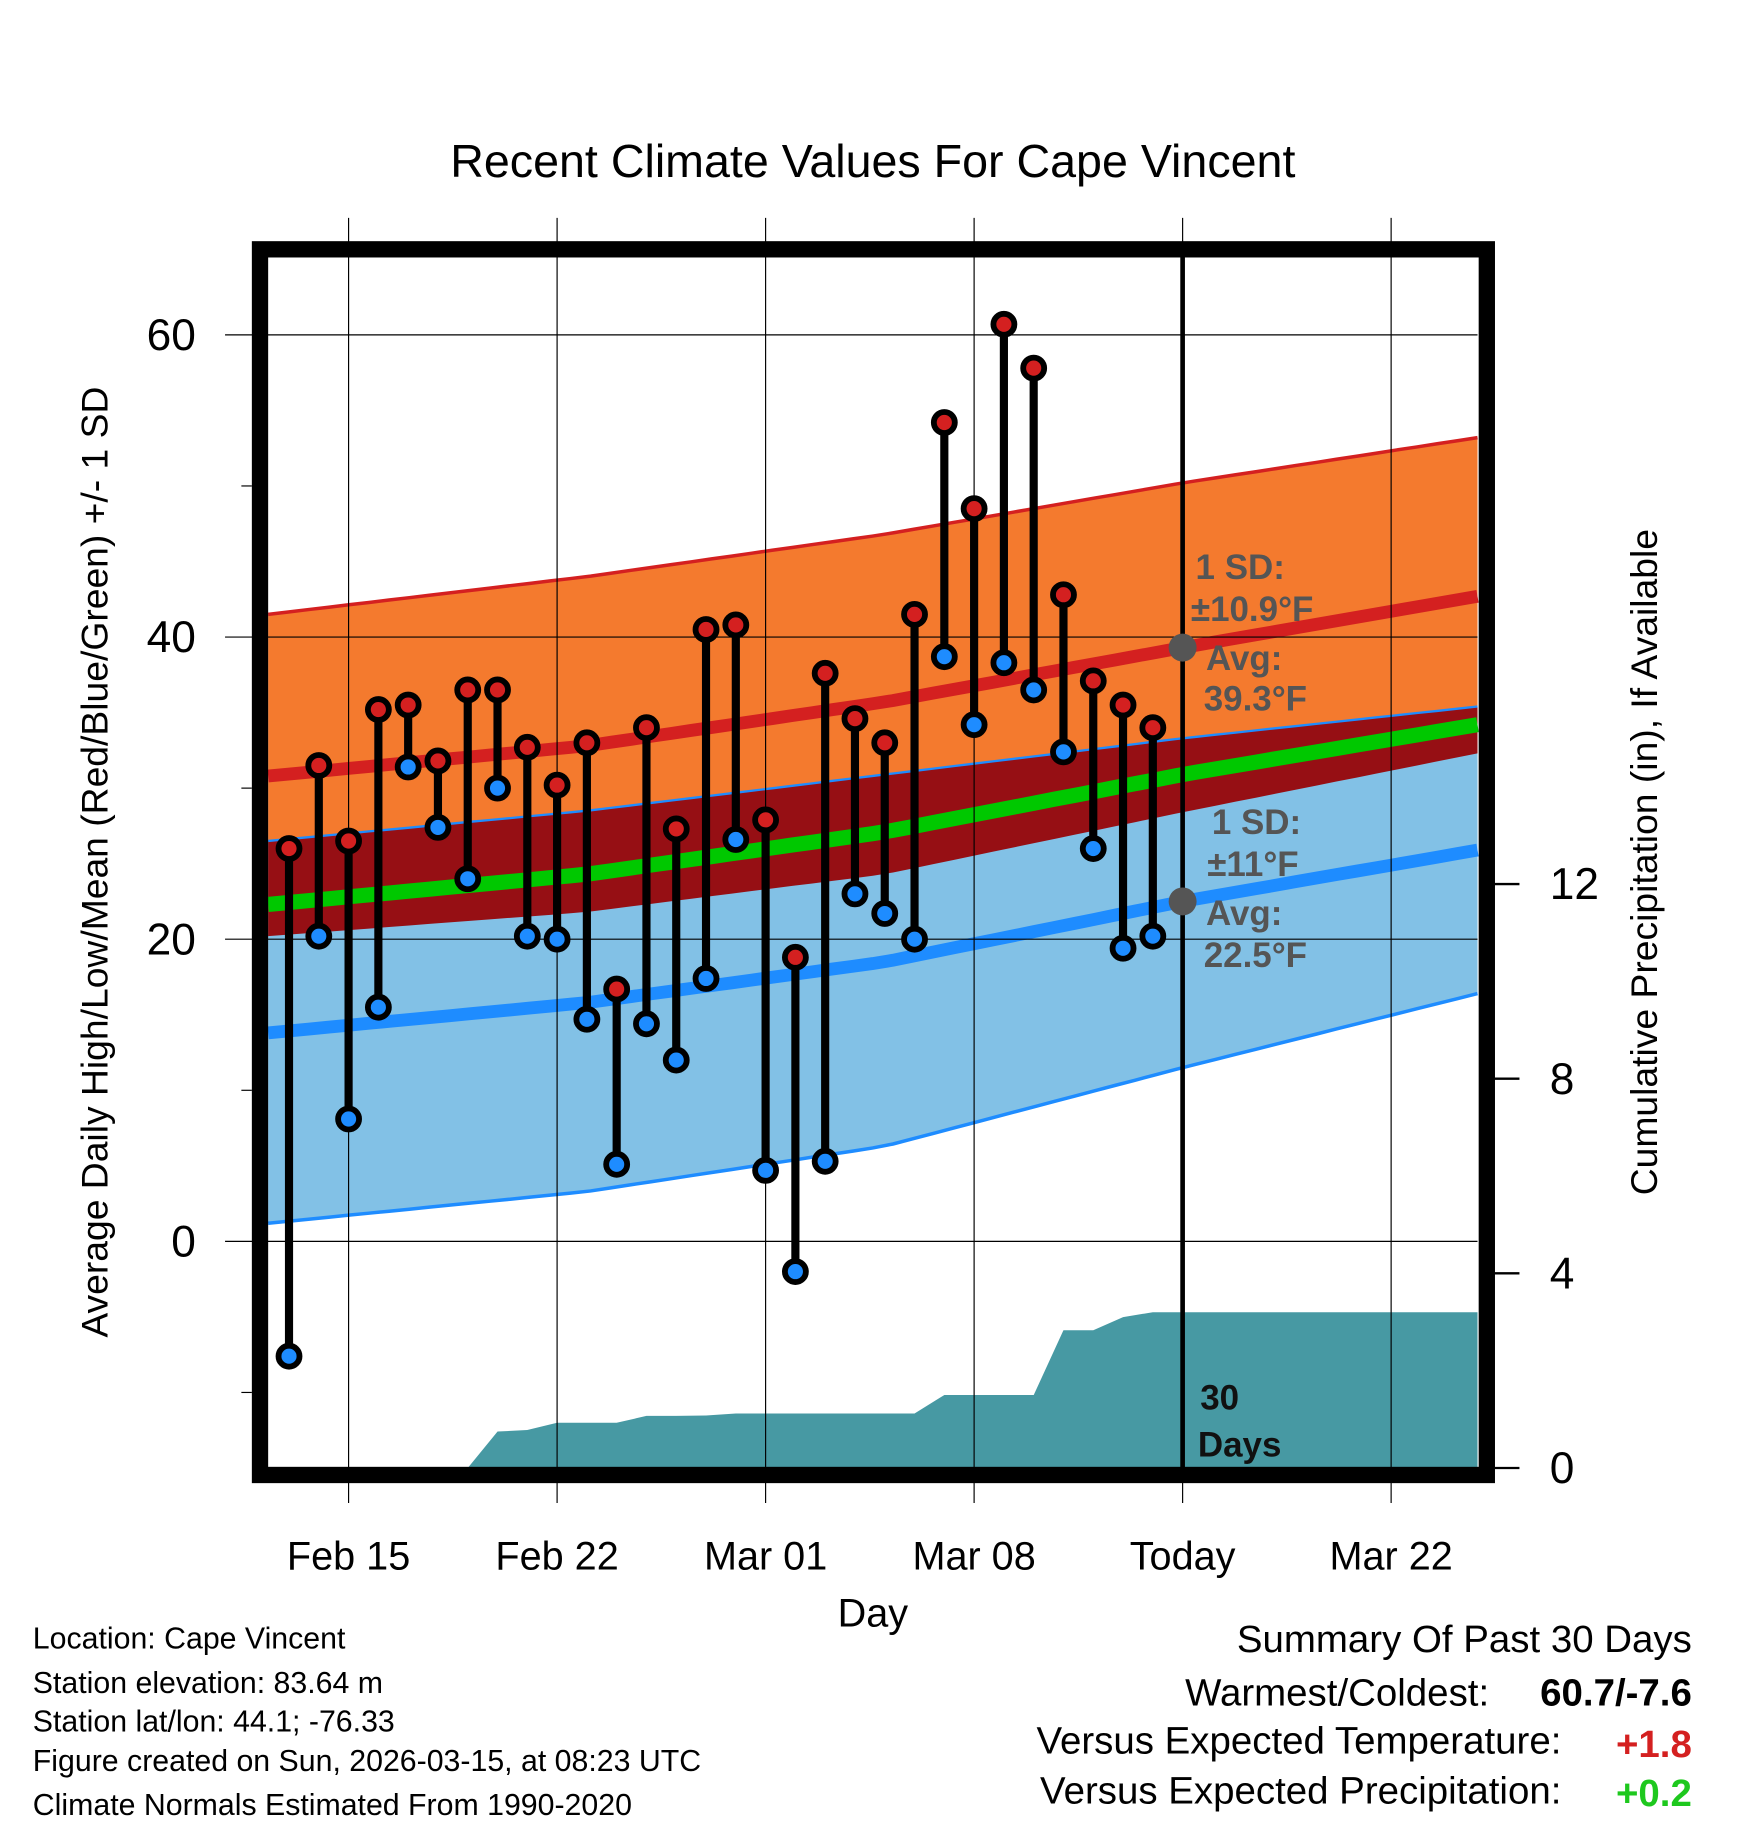 This screenshot has width=1748, height=1828. I want to click on y2-tick-label: 0, so click(1562, 1468).